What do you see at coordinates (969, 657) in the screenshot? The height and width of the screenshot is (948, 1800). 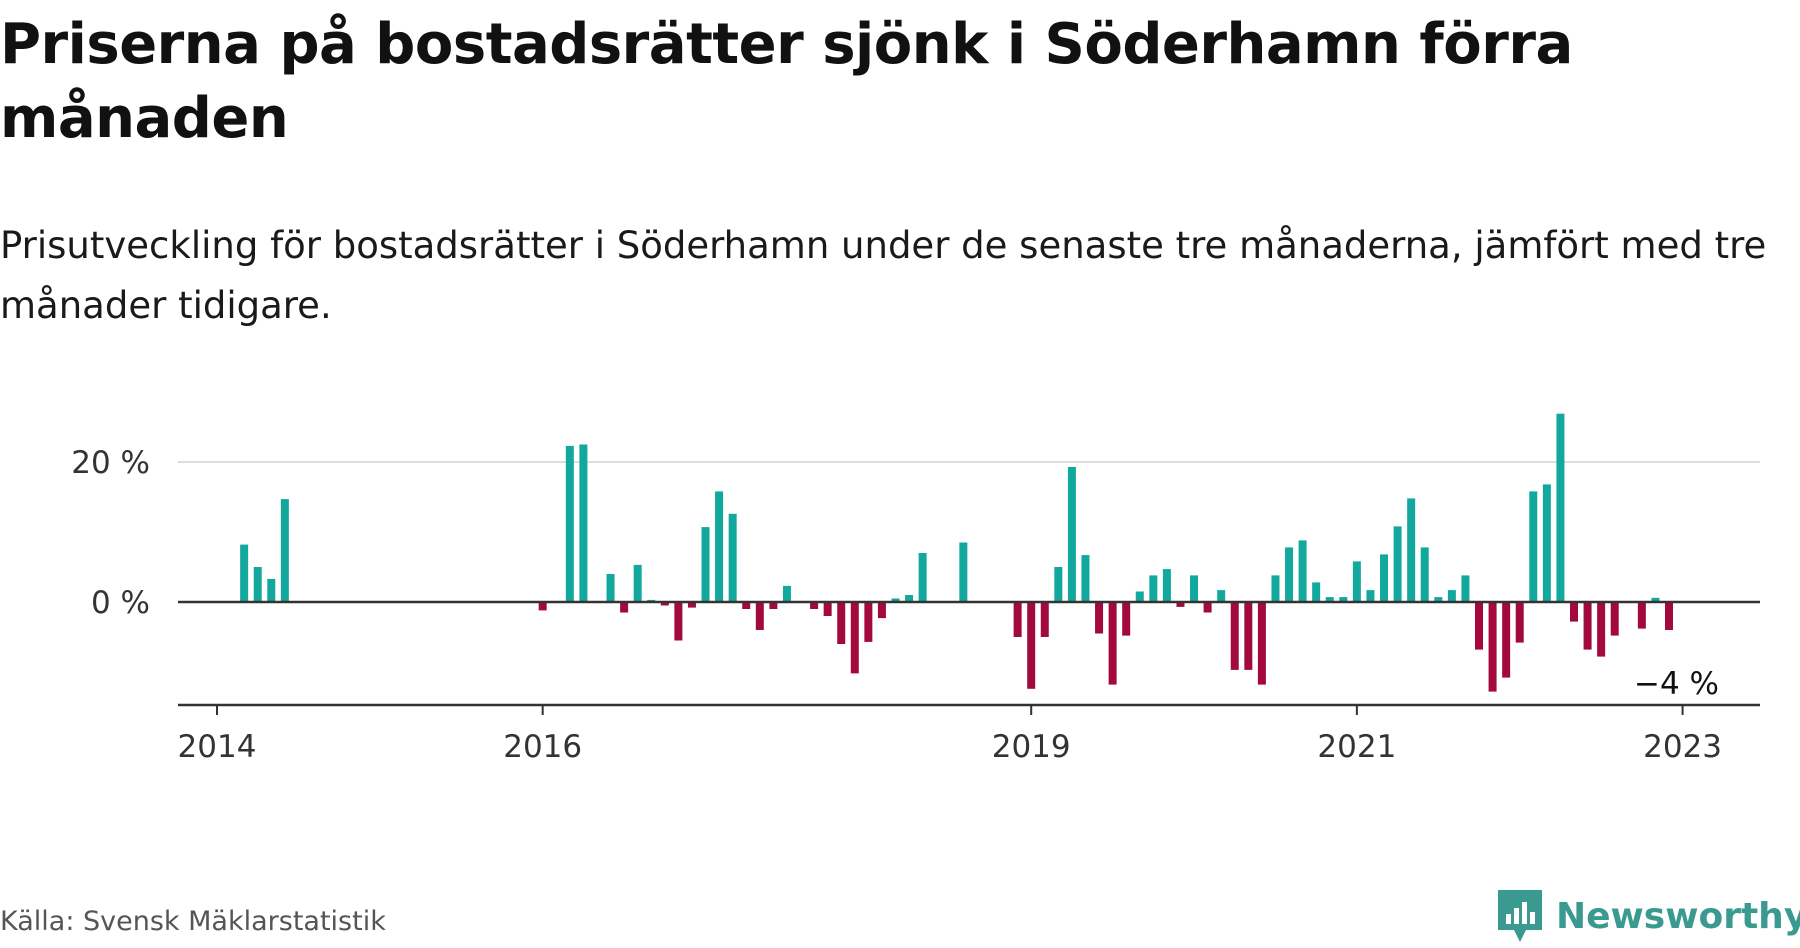 I see `axes` at bounding box center [969, 657].